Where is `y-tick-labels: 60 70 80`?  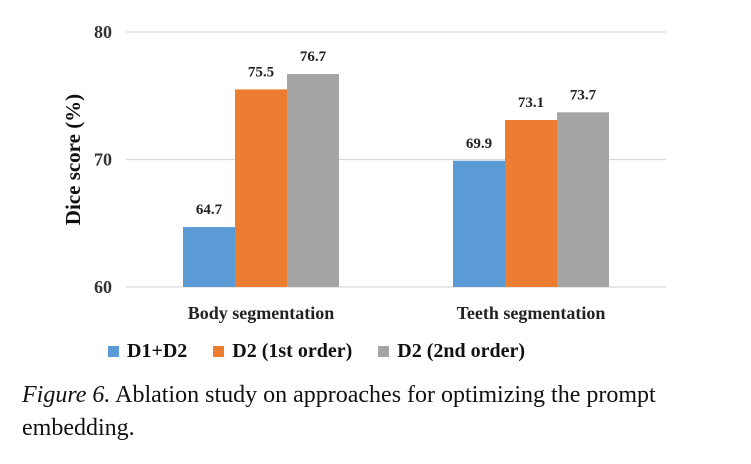
y-tick-labels: 60 70 80 is located at coordinates (103, 159).